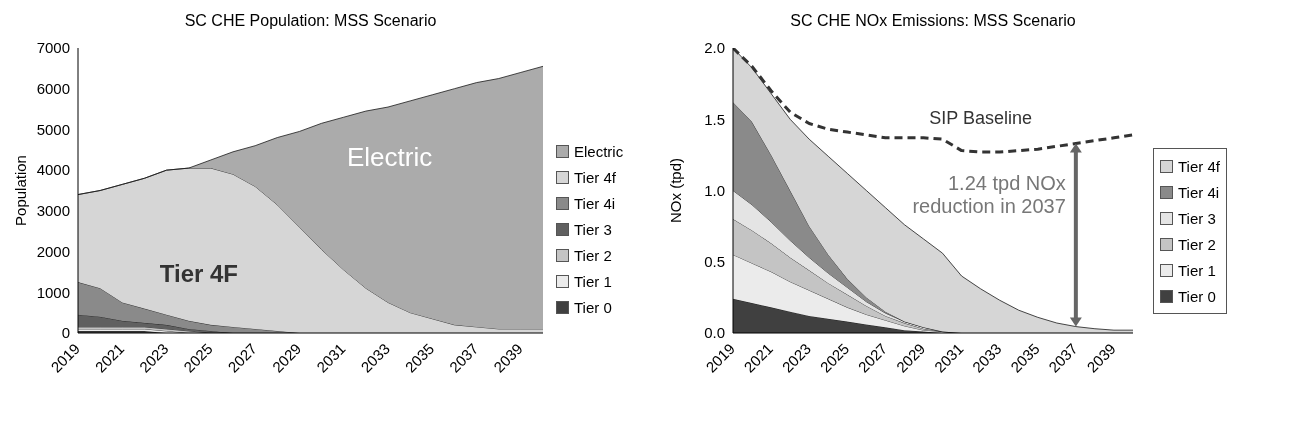  What do you see at coordinates (20, 190) in the screenshot?
I see `y-axis-title: Population` at bounding box center [20, 190].